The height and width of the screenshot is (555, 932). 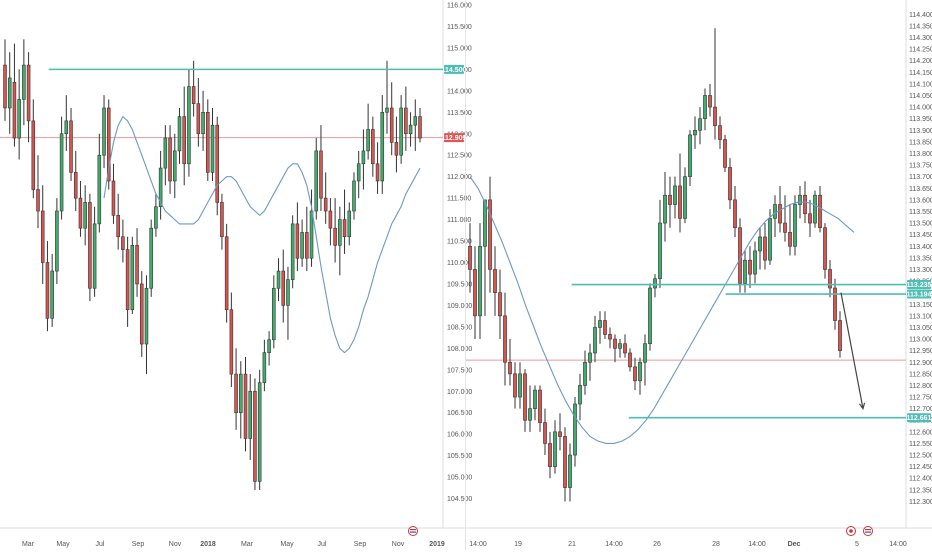 What do you see at coordinates (920, 26) in the screenshot?
I see `y-tick-label: 114.350` at bounding box center [920, 26].